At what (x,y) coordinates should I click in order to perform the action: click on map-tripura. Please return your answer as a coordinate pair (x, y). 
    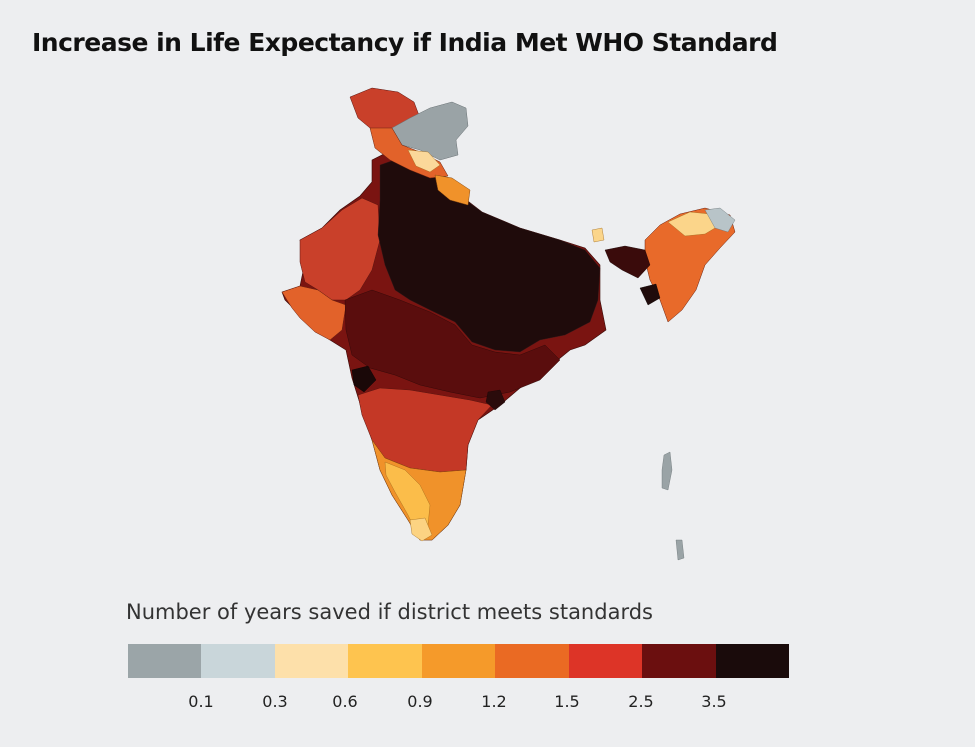
    Looking at the image, I should click on (650, 294).